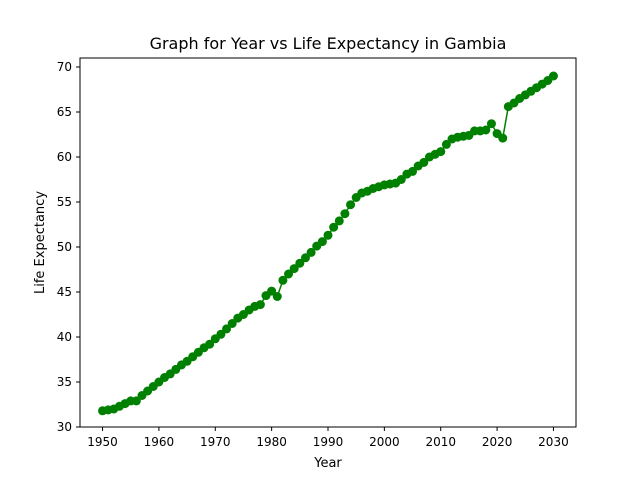 The width and height of the screenshot is (640, 480). Describe the element at coordinates (40, 242) in the screenshot. I see `y-axis-label: Life Expectancy` at that location.